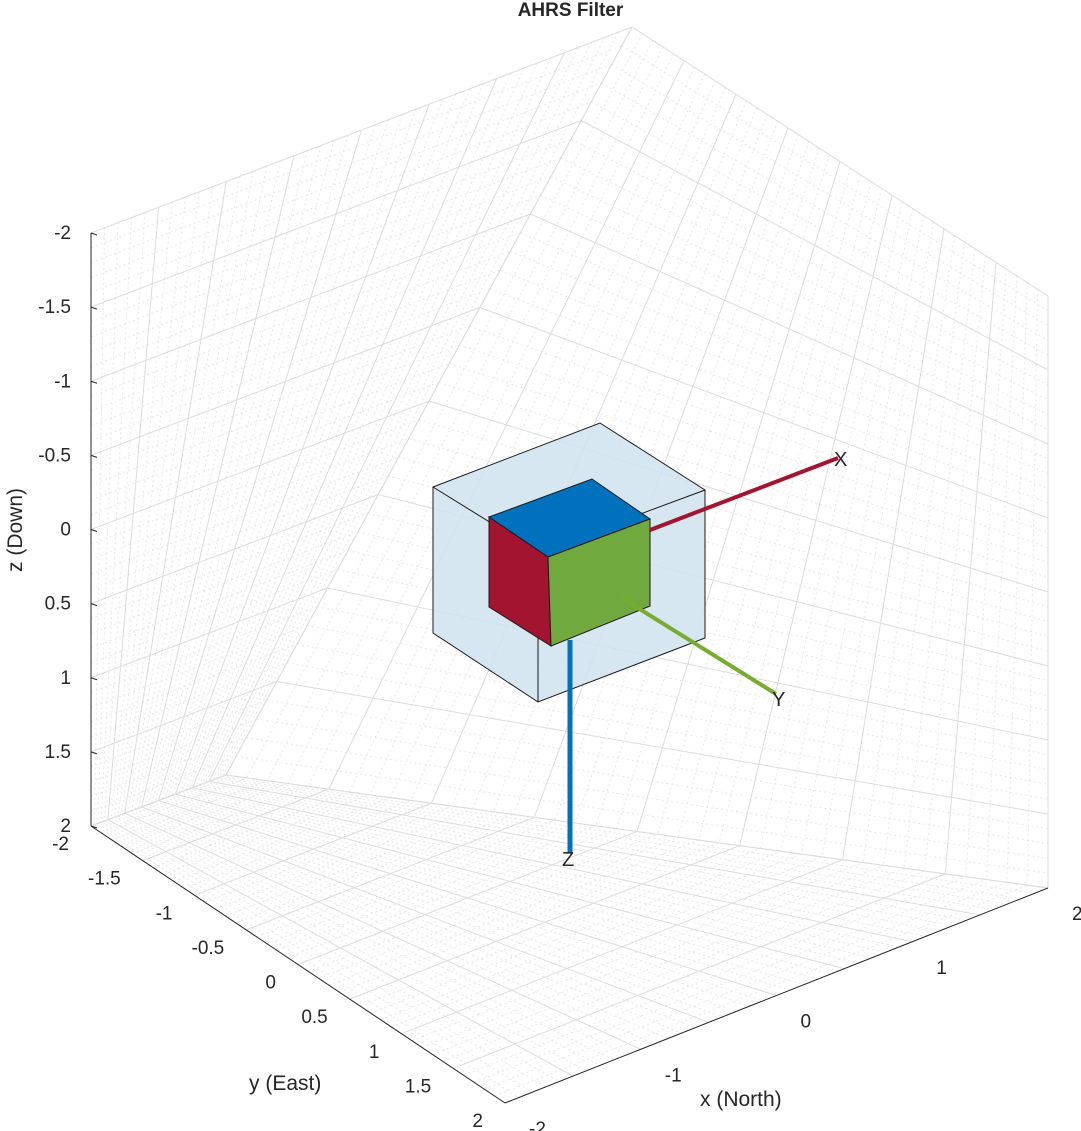 The width and height of the screenshot is (1081, 1131). Describe the element at coordinates (778, 700) in the screenshot. I see `y-vector-label: Y` at that location.